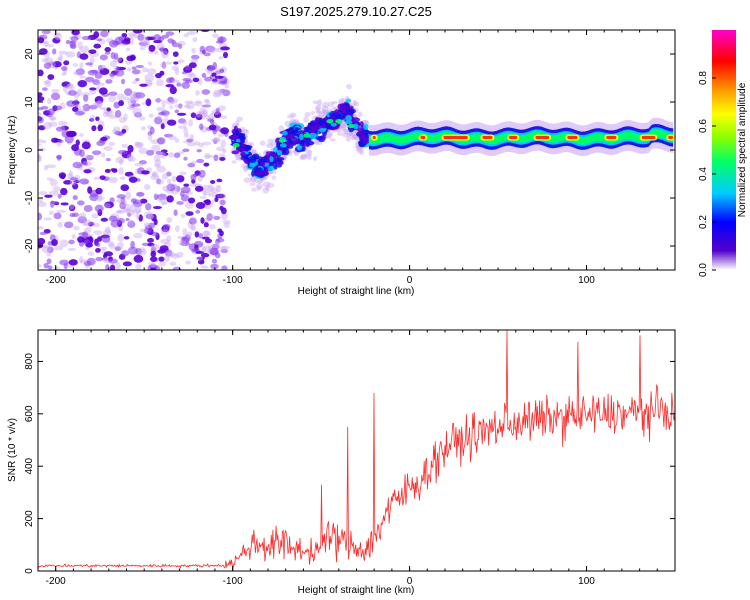 This screenshot has height=600, width=750. I want to click on figure-title: S197.2025.279.10.27.C25, so click(356, 11).